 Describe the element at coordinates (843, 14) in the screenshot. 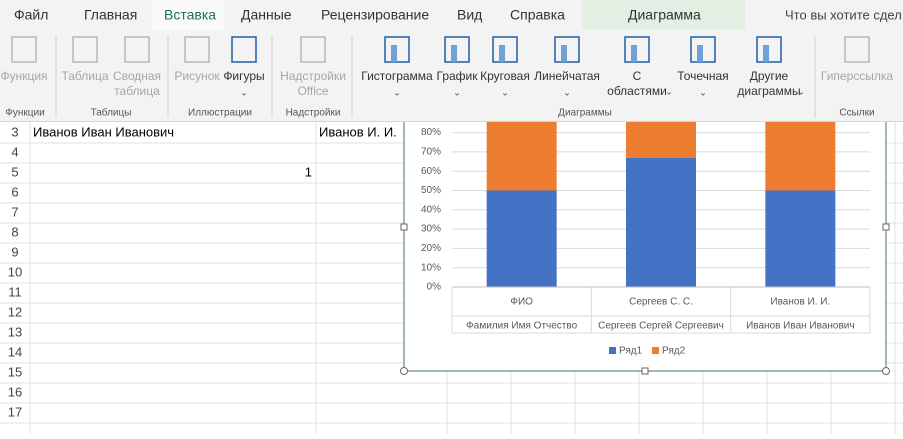

I see `search-box: Что вы хотите сдел` at that location.